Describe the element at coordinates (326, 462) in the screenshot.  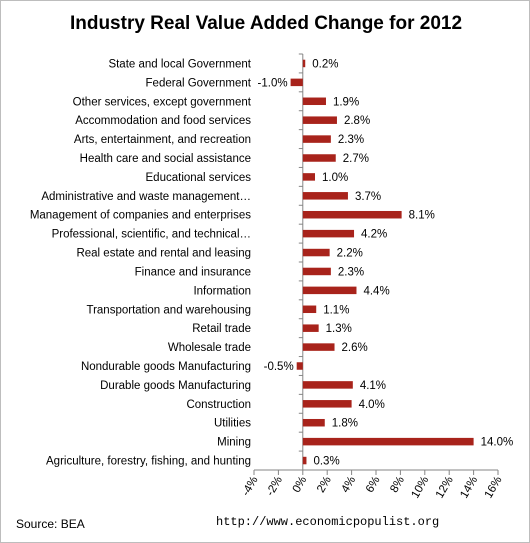
I see `value-label: 0.3%` at that location.